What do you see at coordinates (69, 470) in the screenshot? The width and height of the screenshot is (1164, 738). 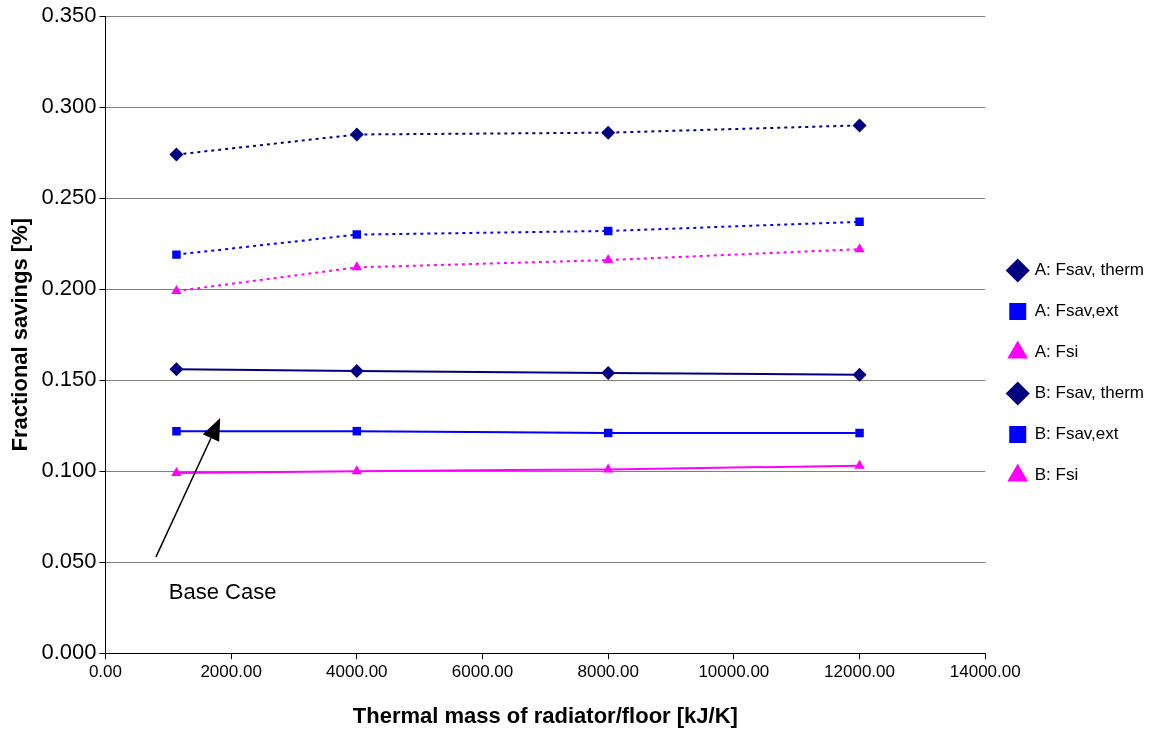 I see `y-tick-label: 0.100` at bounding box center [69, 470].